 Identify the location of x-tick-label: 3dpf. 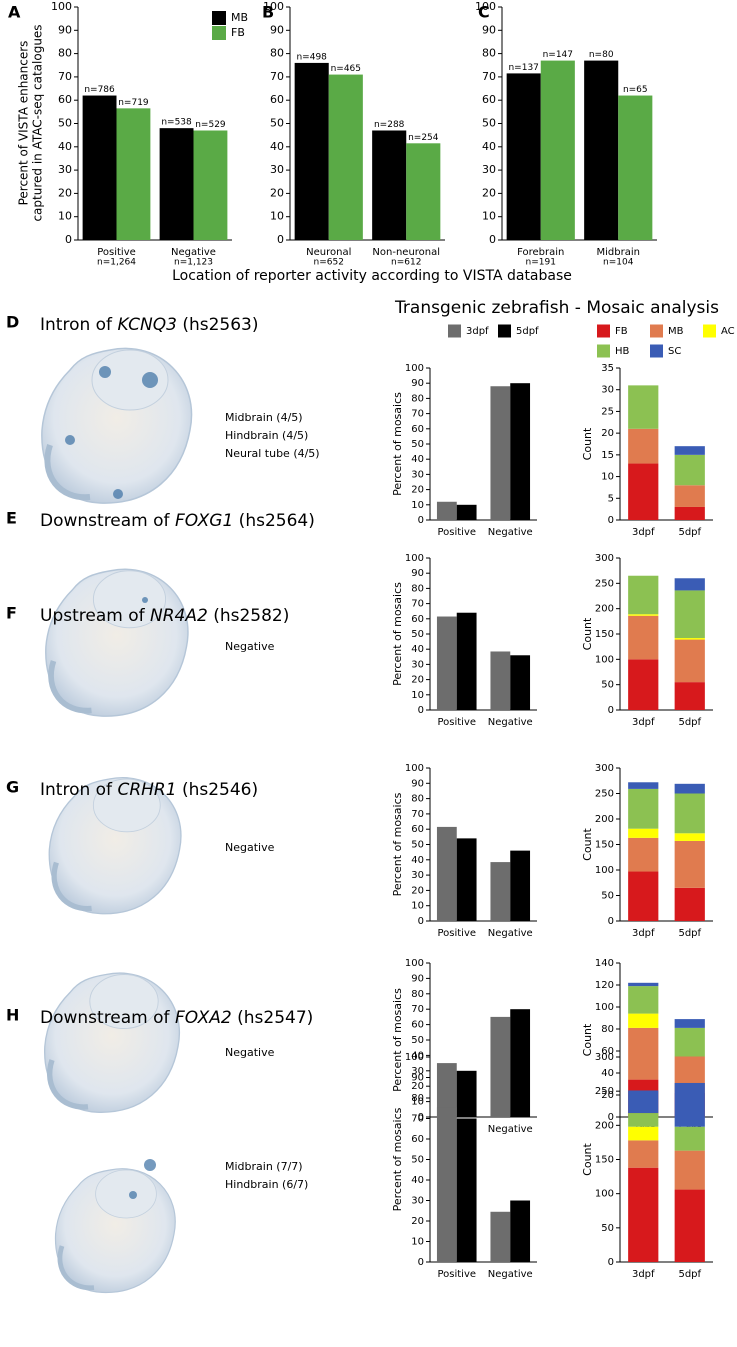
(643, 722).